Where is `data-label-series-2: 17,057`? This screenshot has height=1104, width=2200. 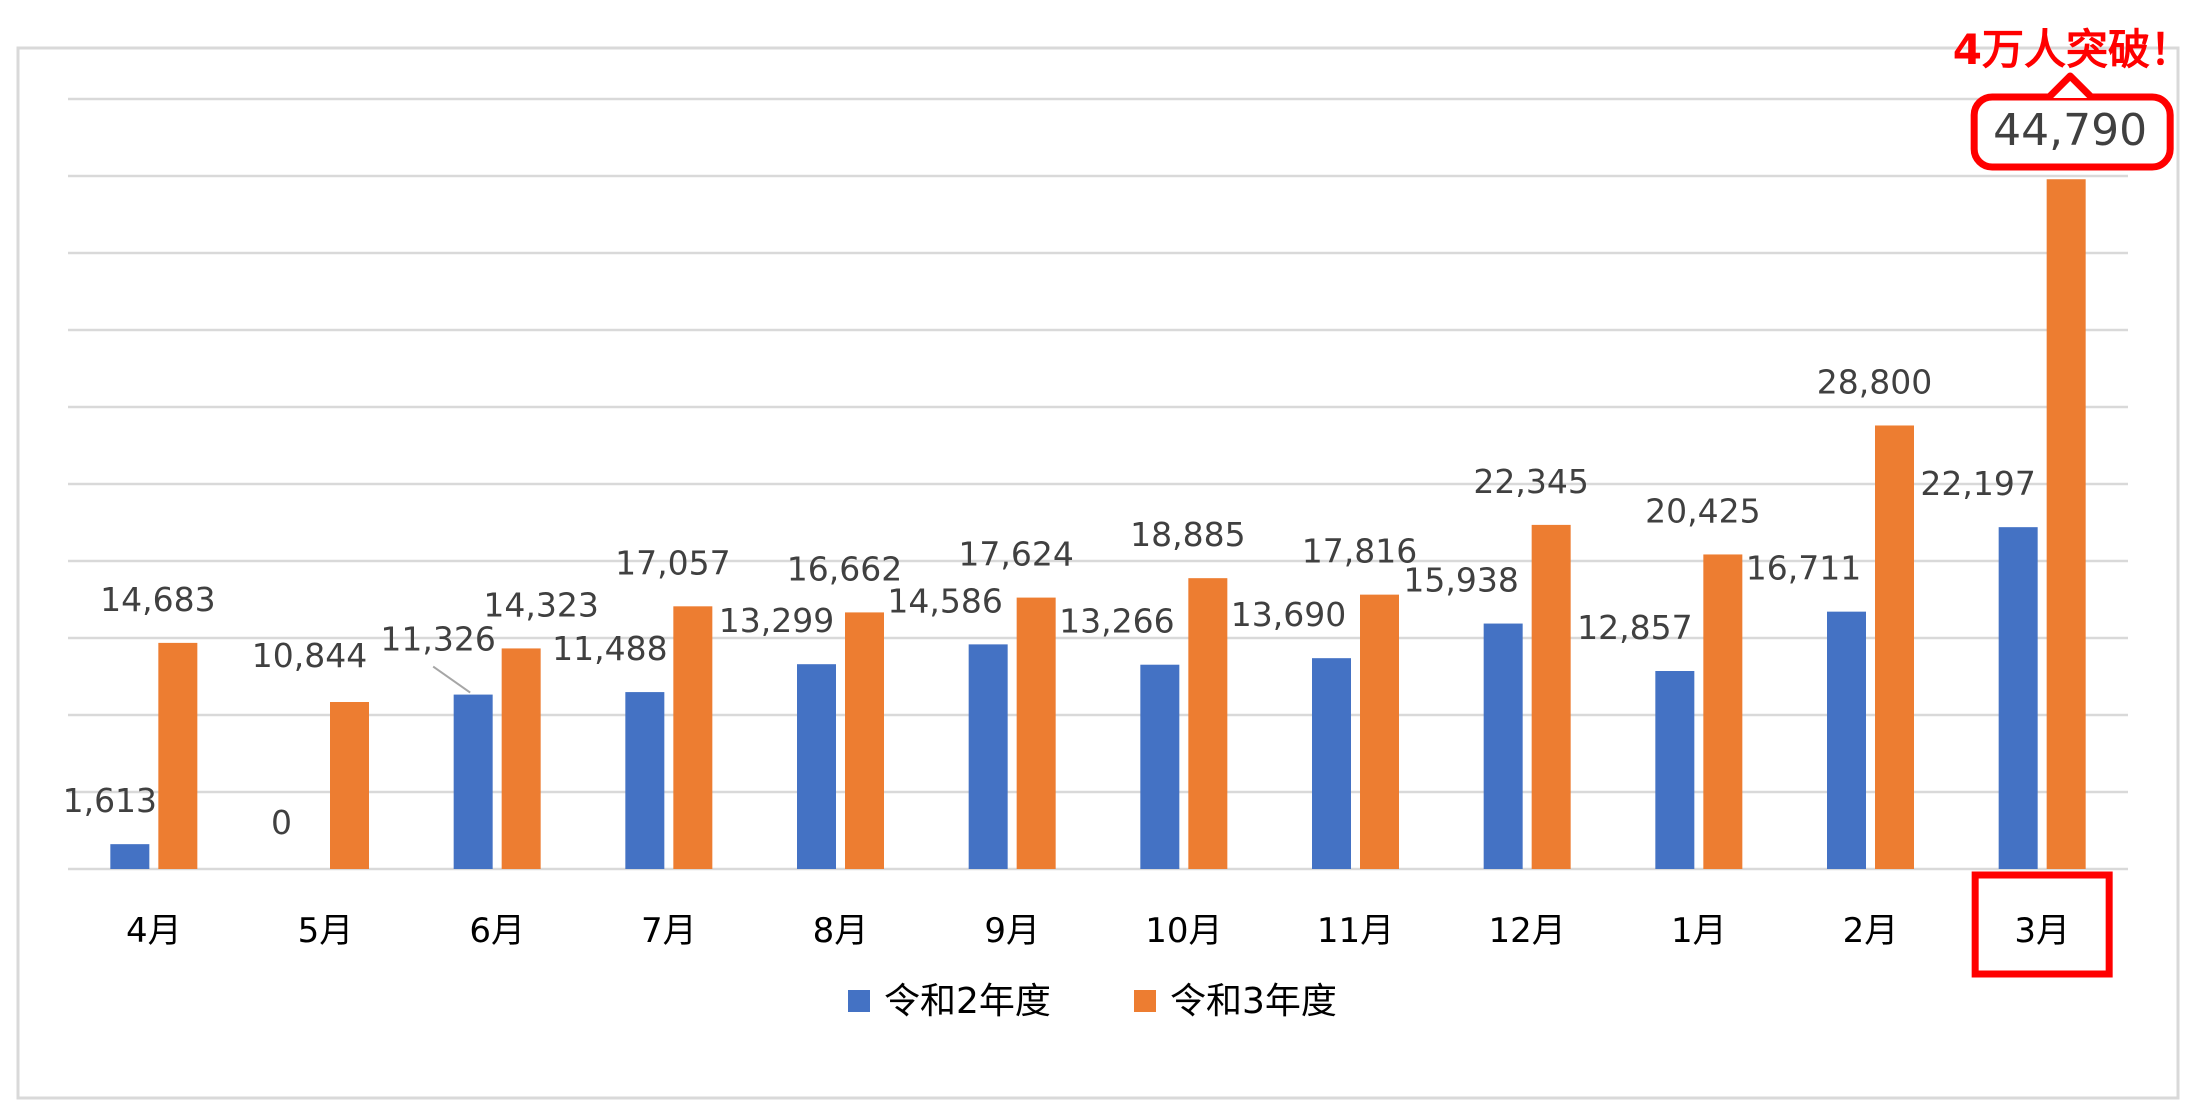 data-label-series-2: 17,057 is located at coordinates (672, 562).